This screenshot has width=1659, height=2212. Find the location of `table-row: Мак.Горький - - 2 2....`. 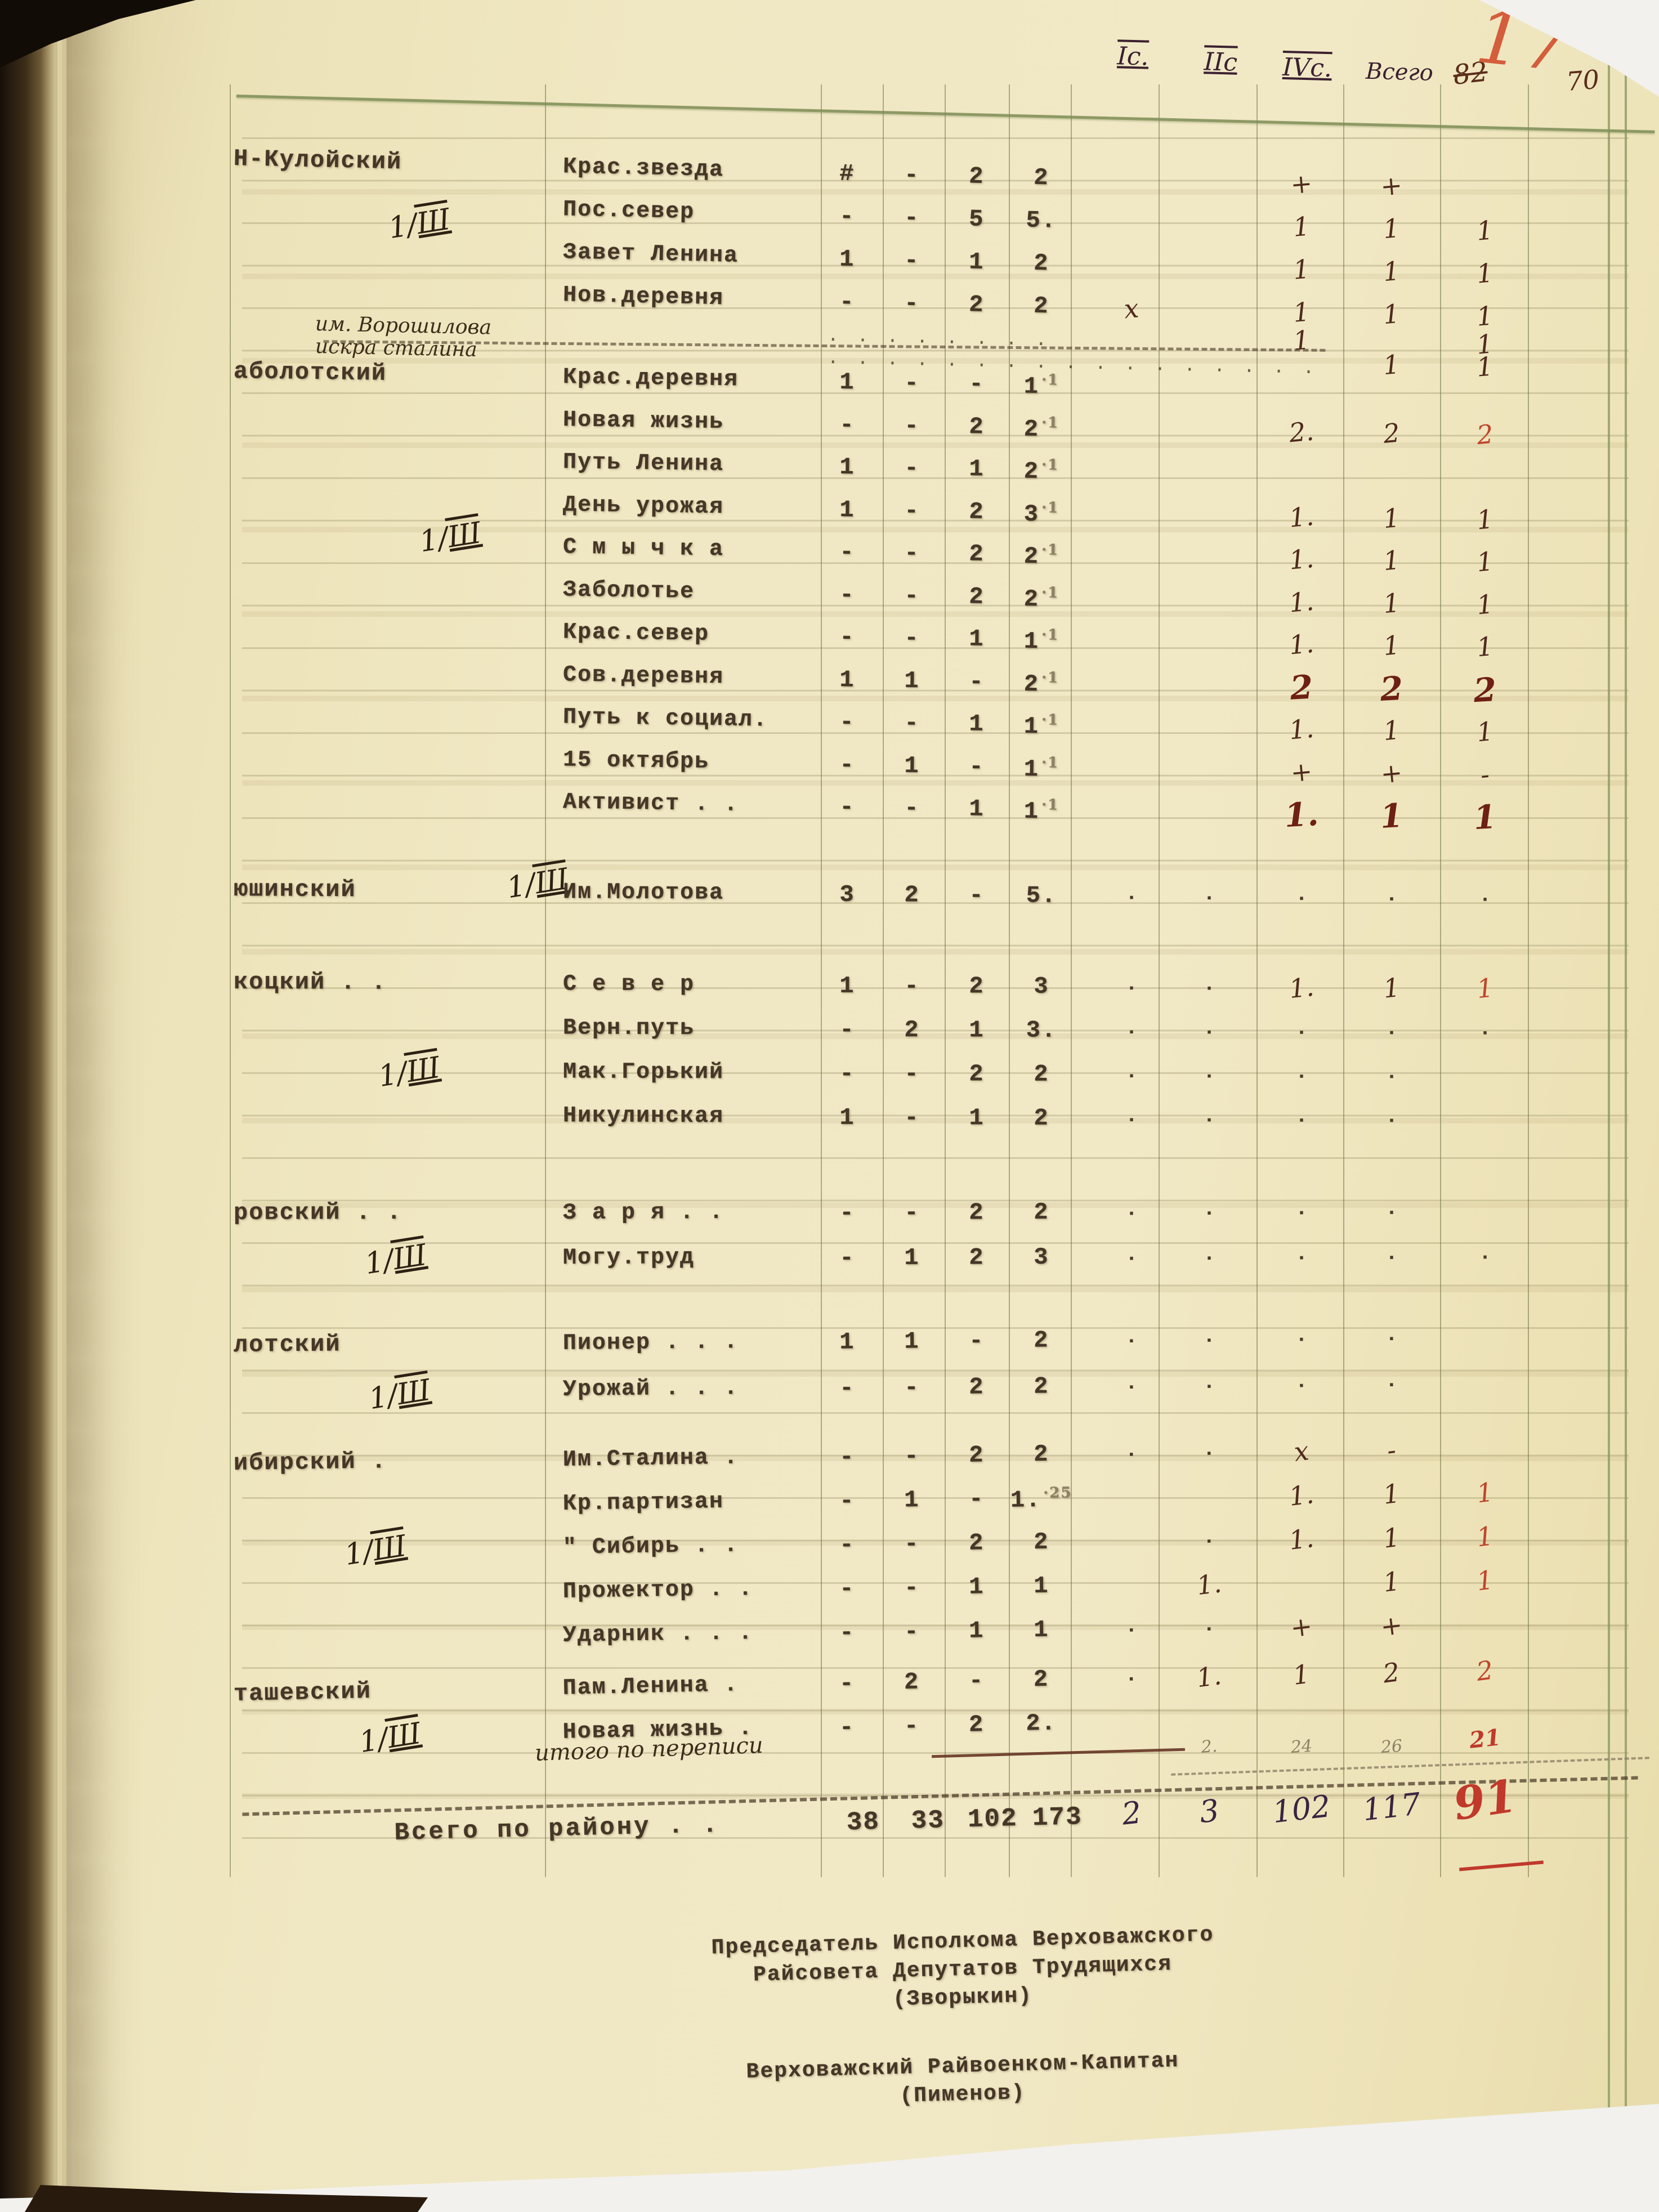

table-row: Мак.Горький - - 2 2.... is located at coordinates (829, 1079).